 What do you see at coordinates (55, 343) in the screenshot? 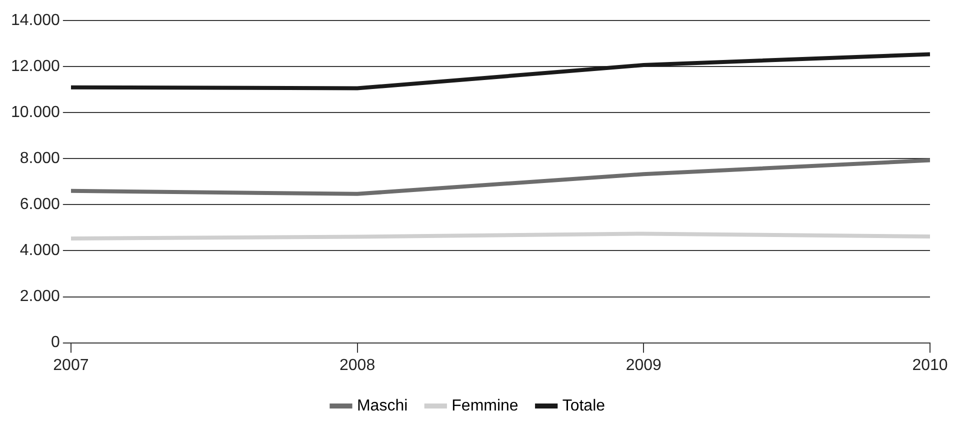
I see `y-tick-label: 0` at bounding box center [55, 343].